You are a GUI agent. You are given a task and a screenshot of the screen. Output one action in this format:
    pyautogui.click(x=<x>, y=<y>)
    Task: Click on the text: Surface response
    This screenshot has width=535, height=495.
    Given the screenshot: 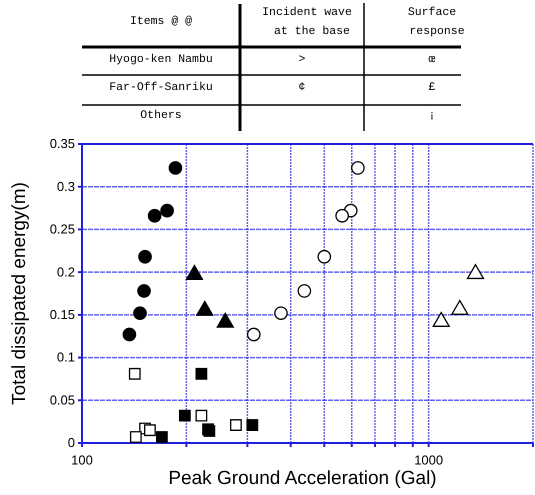 What is the action you would take?
    pyautogui.click(x=436, y=22)
    